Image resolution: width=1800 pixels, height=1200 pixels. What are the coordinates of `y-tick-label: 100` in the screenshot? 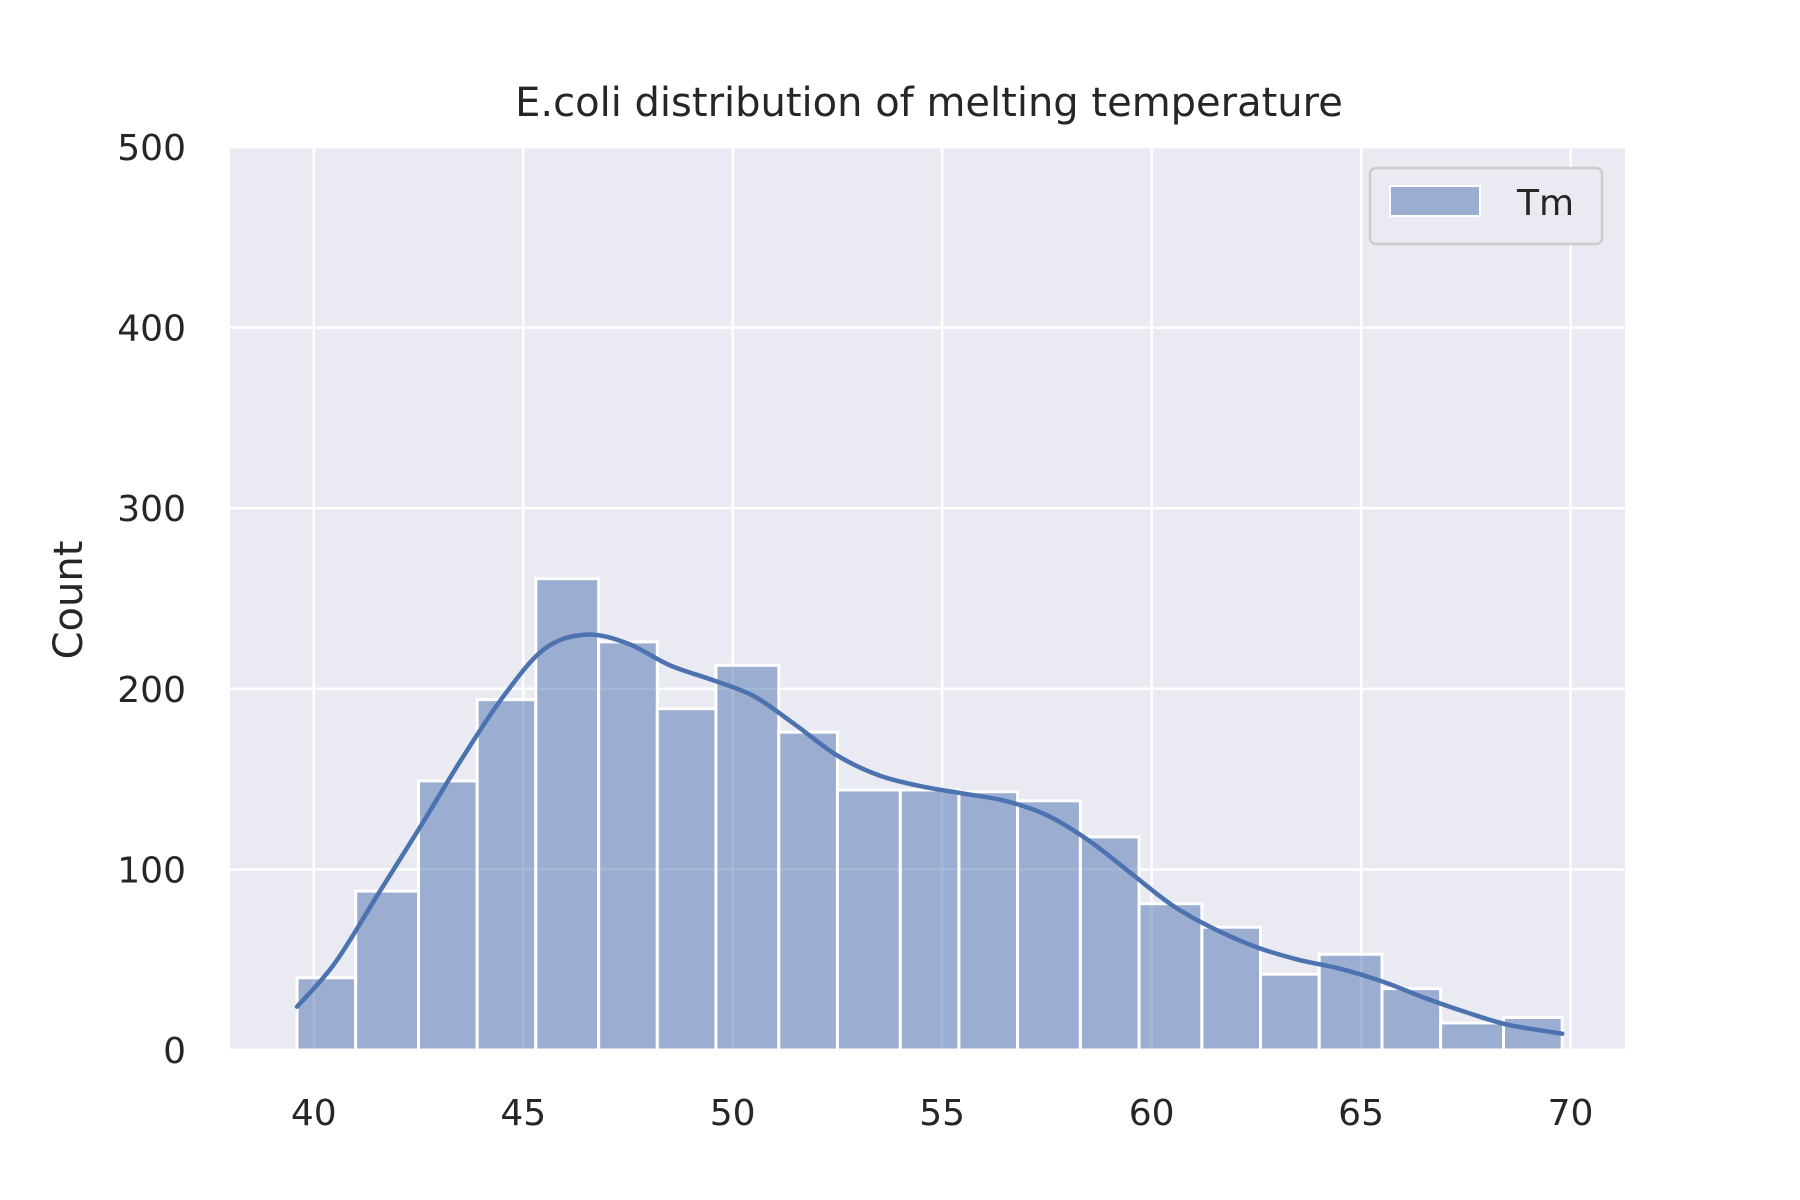 It's located at (151, 870).